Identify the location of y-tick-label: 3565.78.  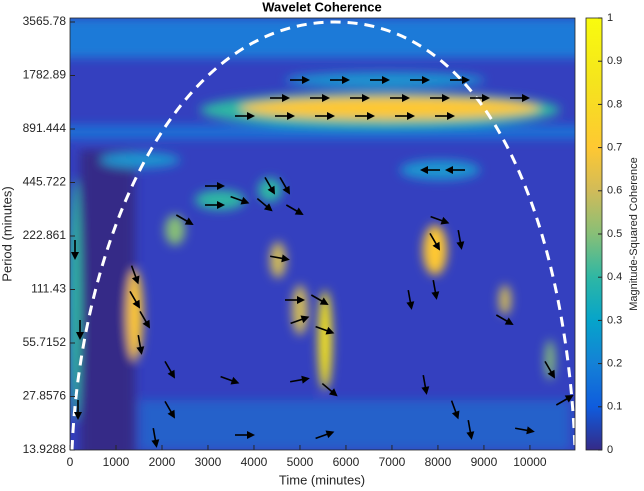
(45, 21).